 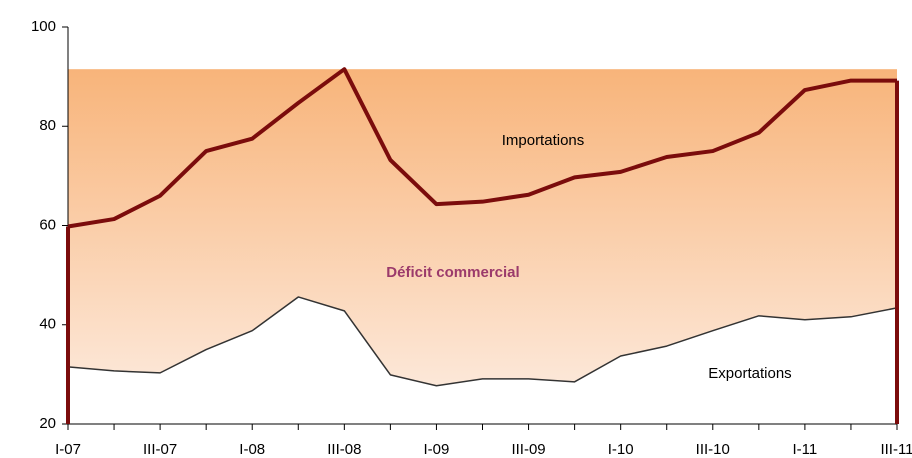 What do you see at coordinates (749, 373) in the screenshot?
I see `series-label: Exportations` at bounding box center [749, 373].